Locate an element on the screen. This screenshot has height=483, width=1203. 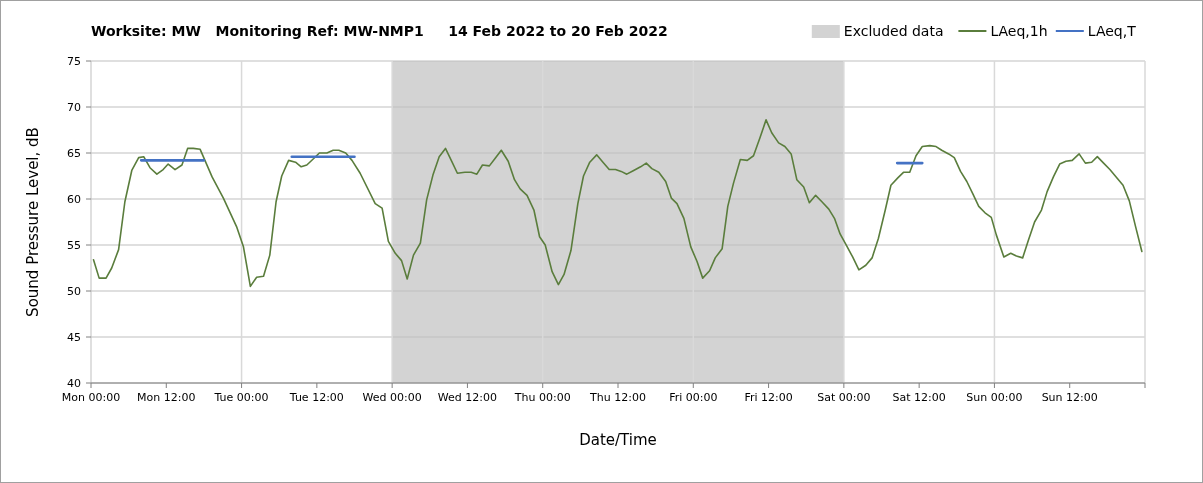
y-tick-label: 75 is located at coordinates (74, 61).